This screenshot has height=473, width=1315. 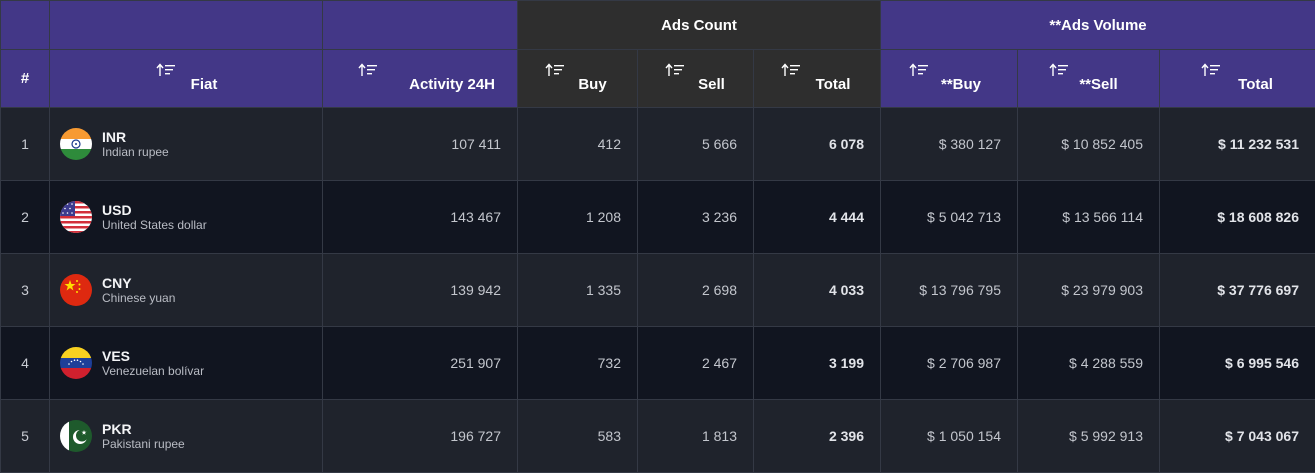 What do you see at coordinates (817, 144) in the screenshot?
I see `ads-total-value: 6 078` at bounding box center [817, 144].